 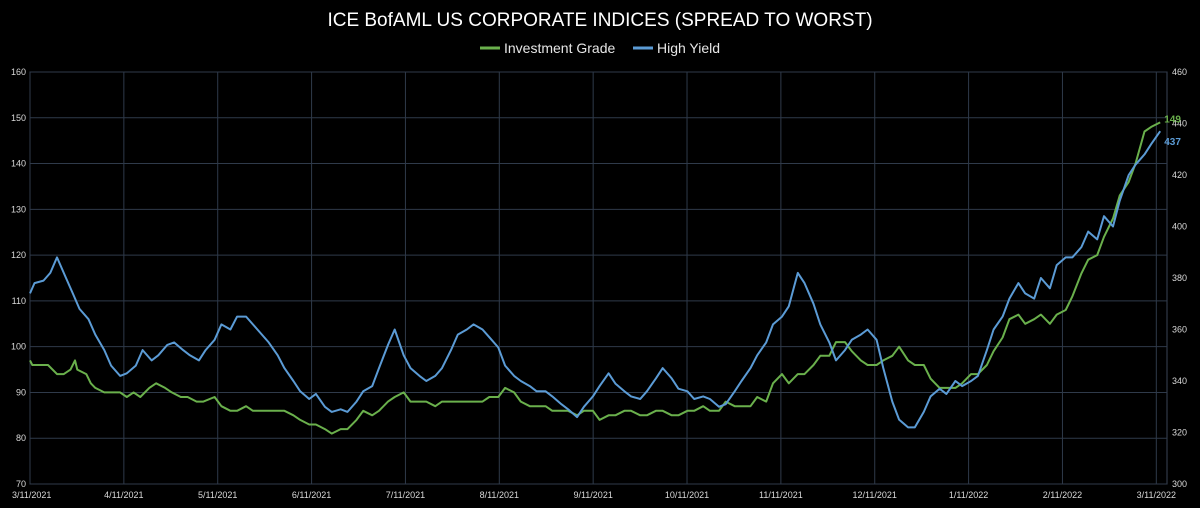 I want to click on y-right-tick-label: 340, so click(x=1179, y=381).